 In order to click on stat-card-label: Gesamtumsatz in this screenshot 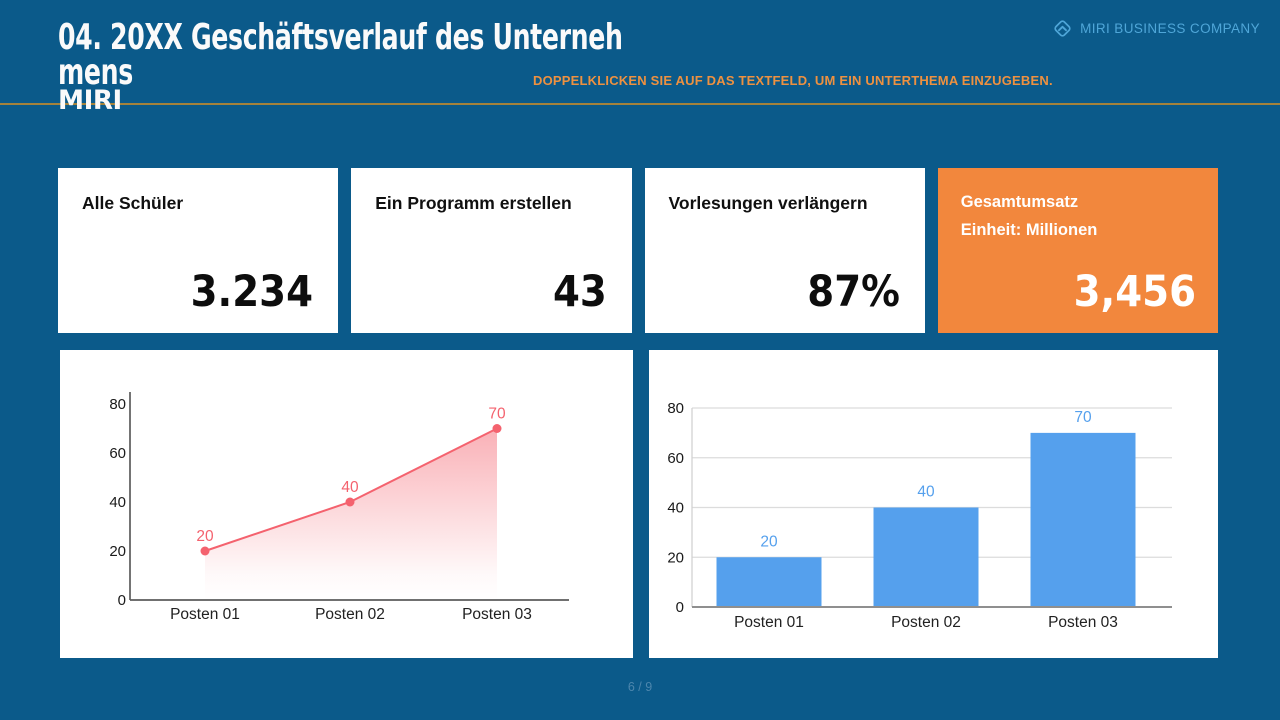, I will do `click(1019, 202)`.